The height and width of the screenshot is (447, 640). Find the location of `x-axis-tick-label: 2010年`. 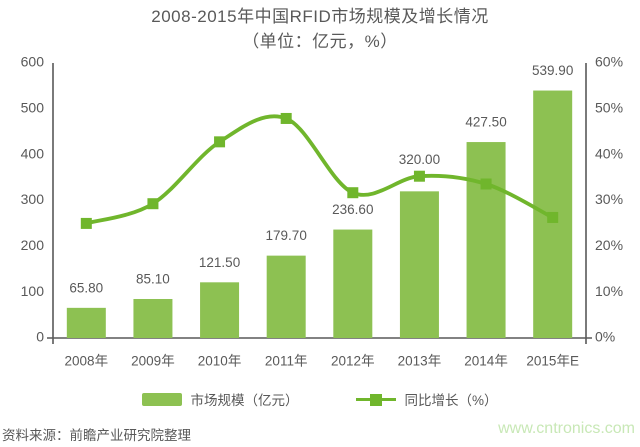

x-axis-tick-label: 2010年 is located at coordinates (220, 361).